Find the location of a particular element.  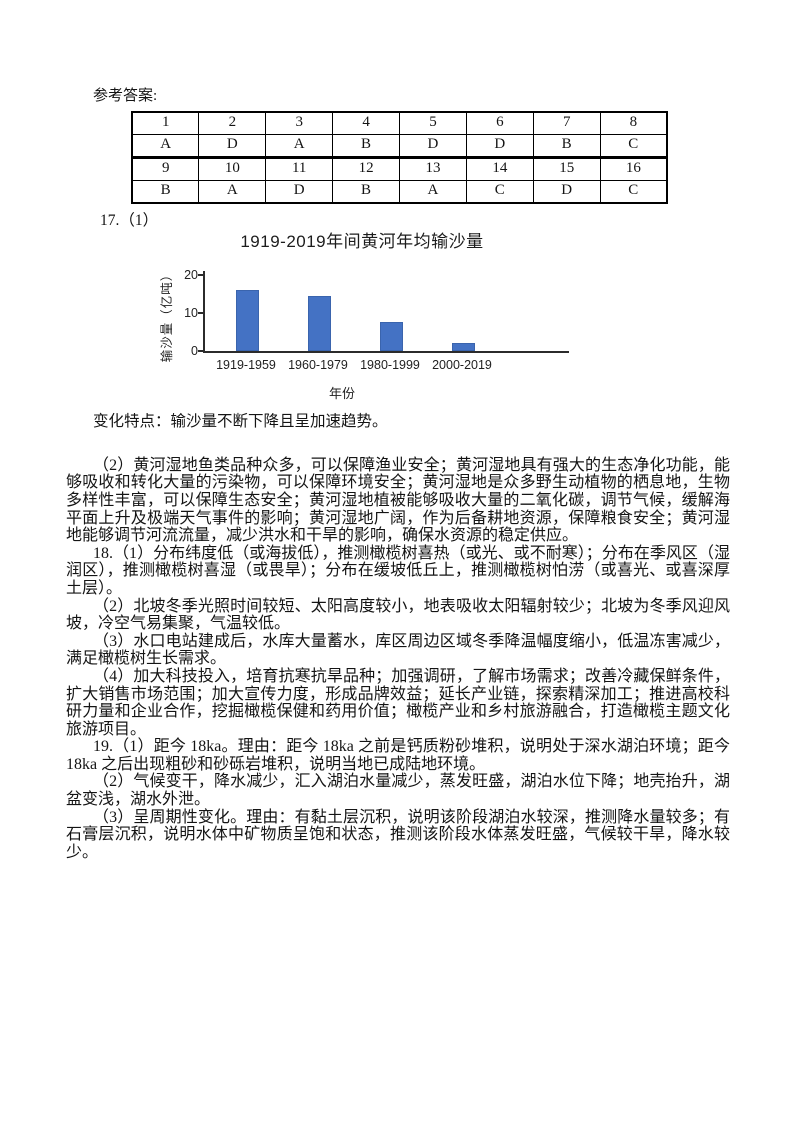

answer-cell: 8 is located at coordinates (633, 123).